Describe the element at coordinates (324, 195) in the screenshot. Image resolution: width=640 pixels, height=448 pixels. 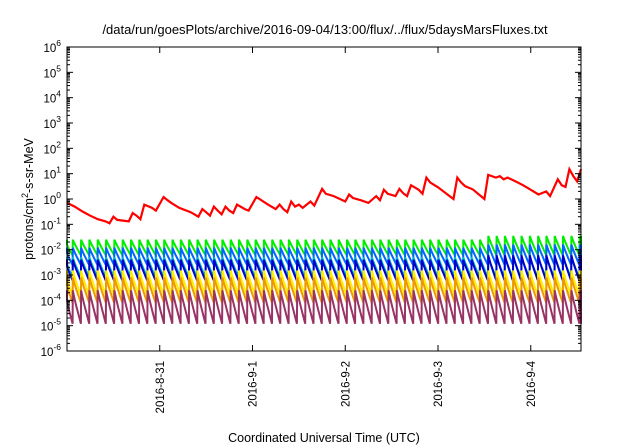
I see `series-line-red` at that location.